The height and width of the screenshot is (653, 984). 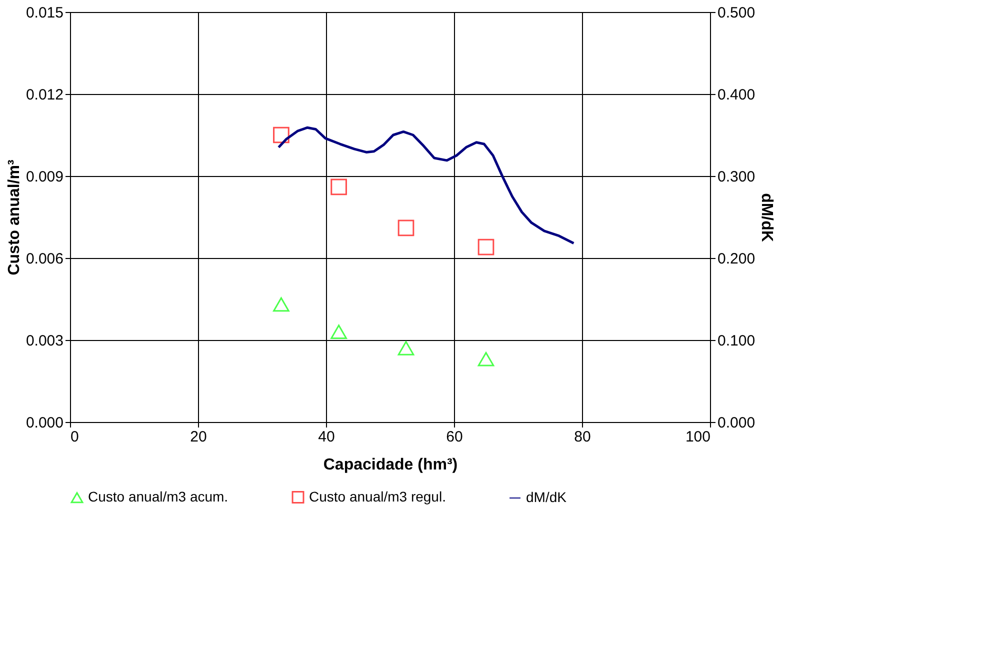 What do you see at coordinates (697, 437) in the screenshot?
I see `x-tick-label: 100` at bounding box center [697, 437].